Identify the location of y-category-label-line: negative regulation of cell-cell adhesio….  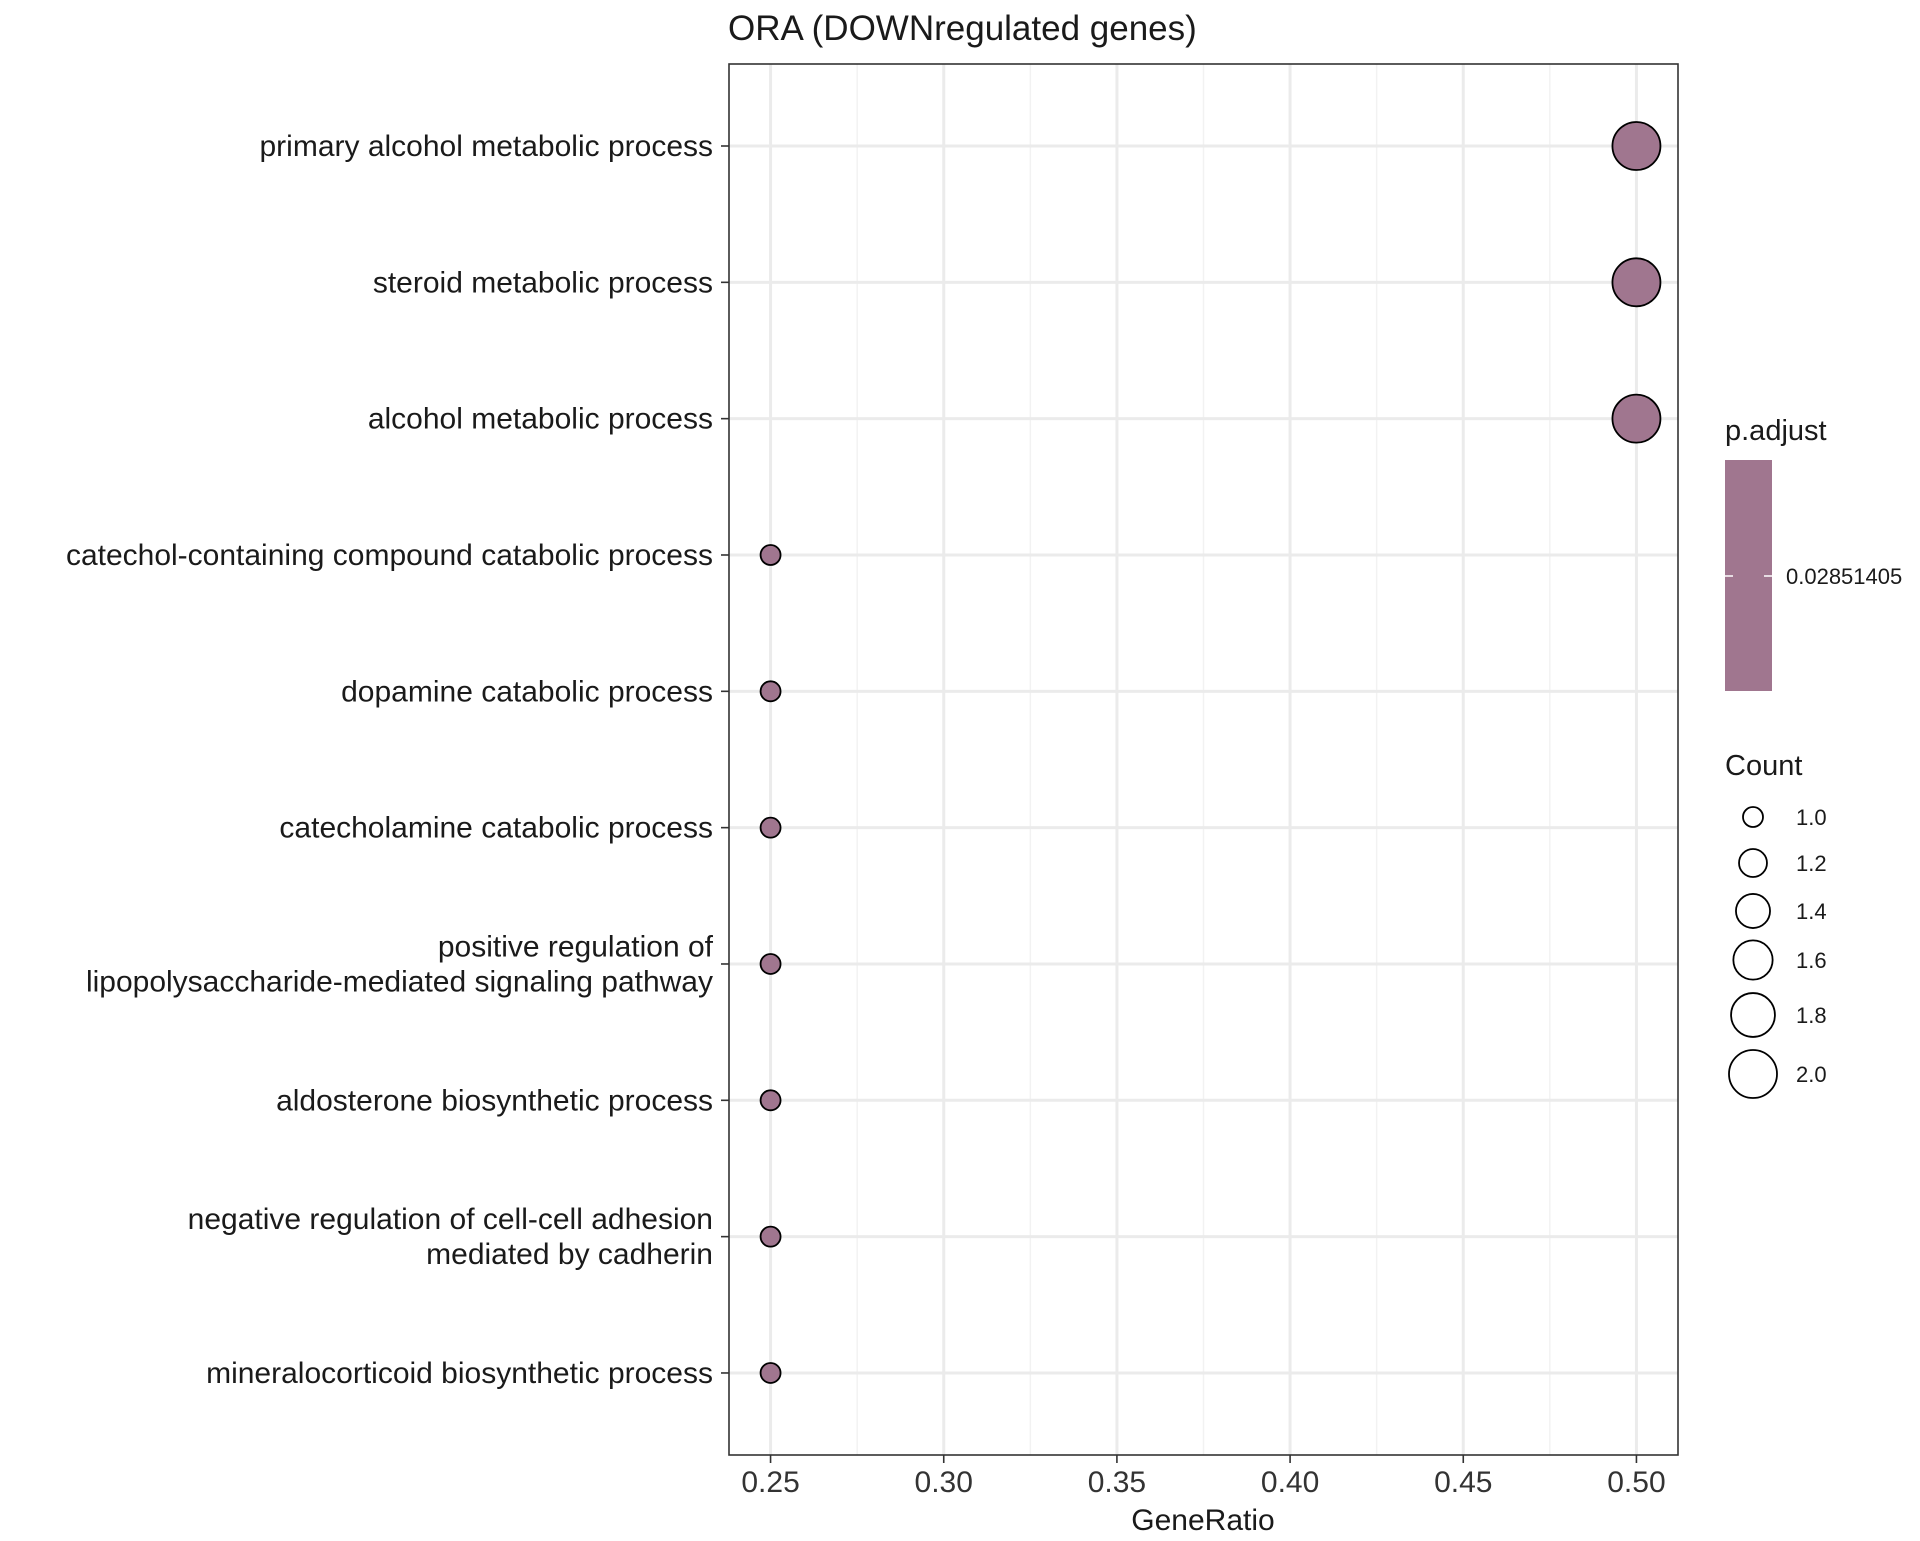
(450, 1219).